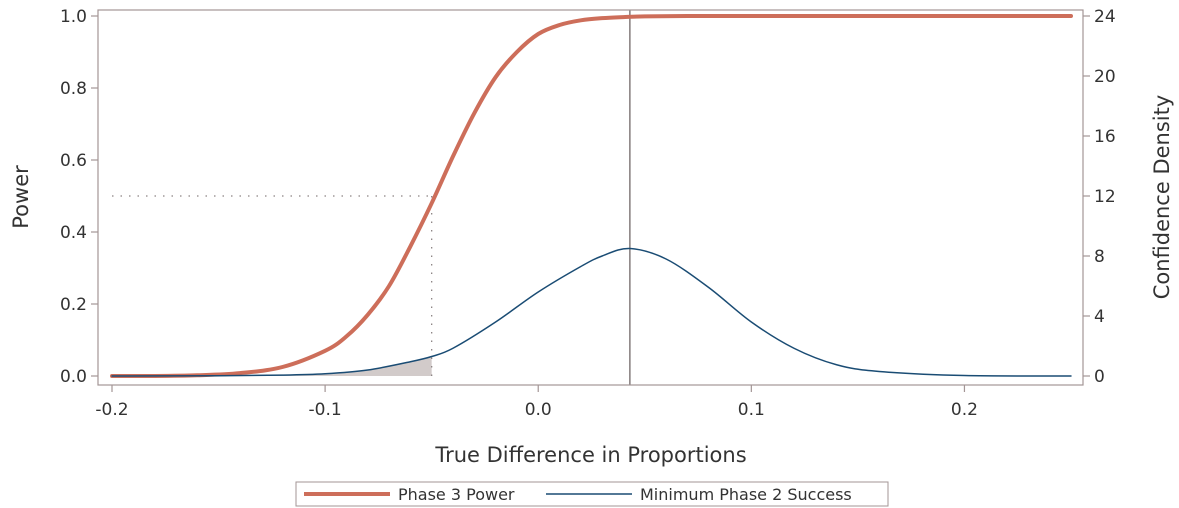 Image resolution: width=1179 pixels, height=508 pixels. I want to click on legend-label-min-phase2-success: Minimum Phase 2 Success, so click(746, 494).